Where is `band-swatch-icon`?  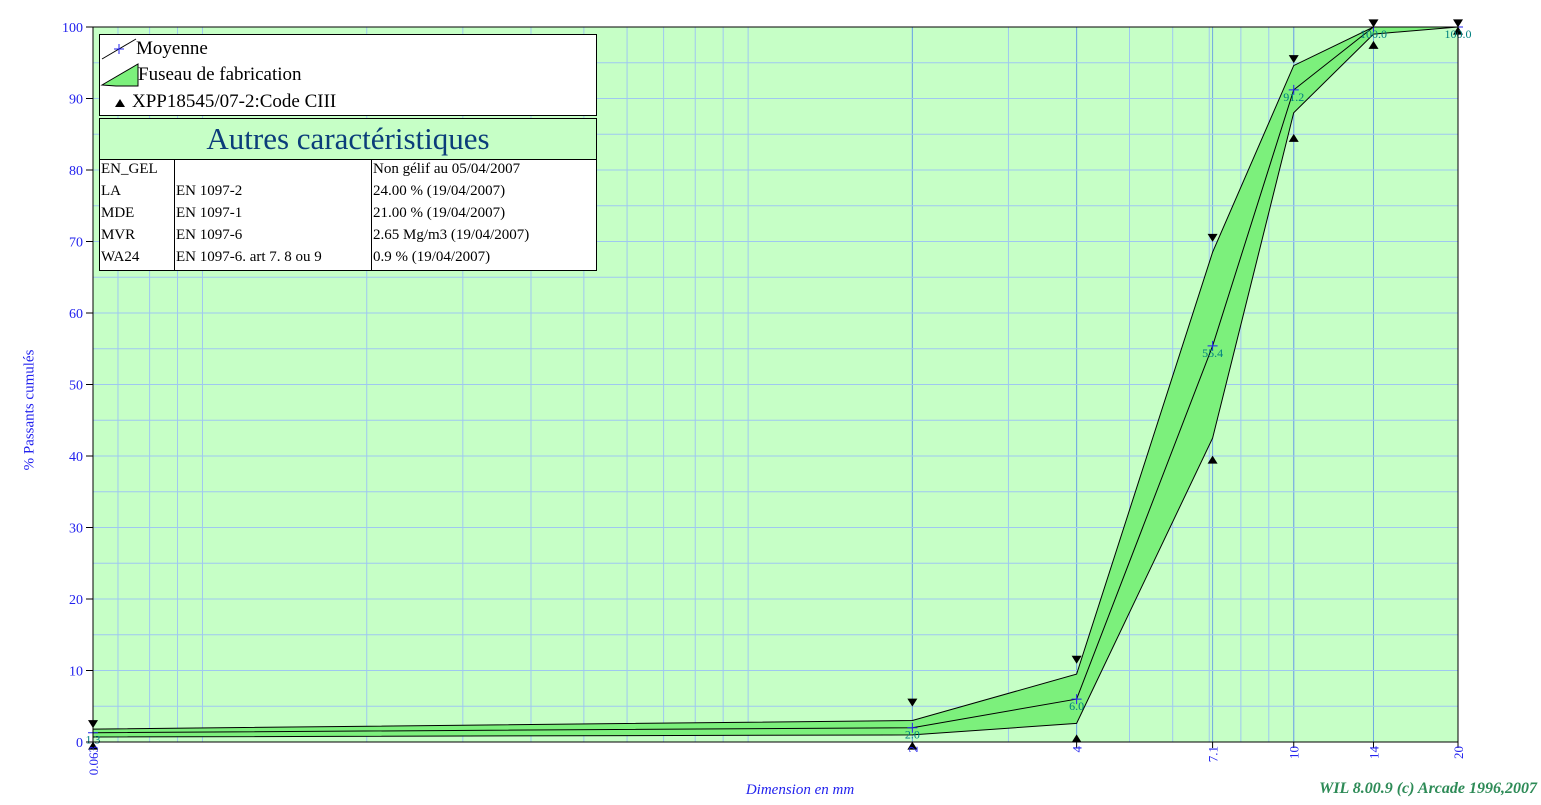 band-swatch-icon is located at coordinates (119, 75).